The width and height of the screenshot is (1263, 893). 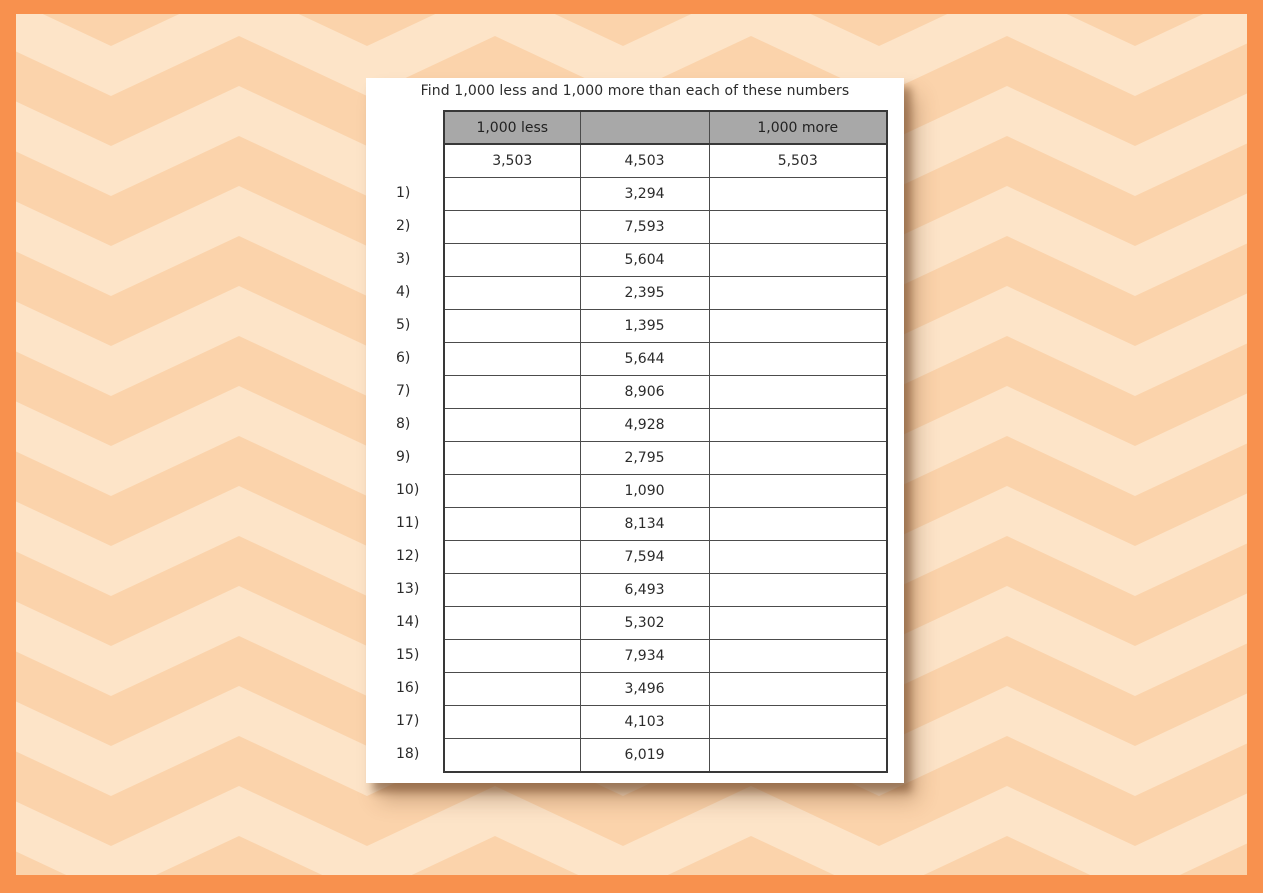 I want to click on row-label-15: 15), so click(x=408, y=655).